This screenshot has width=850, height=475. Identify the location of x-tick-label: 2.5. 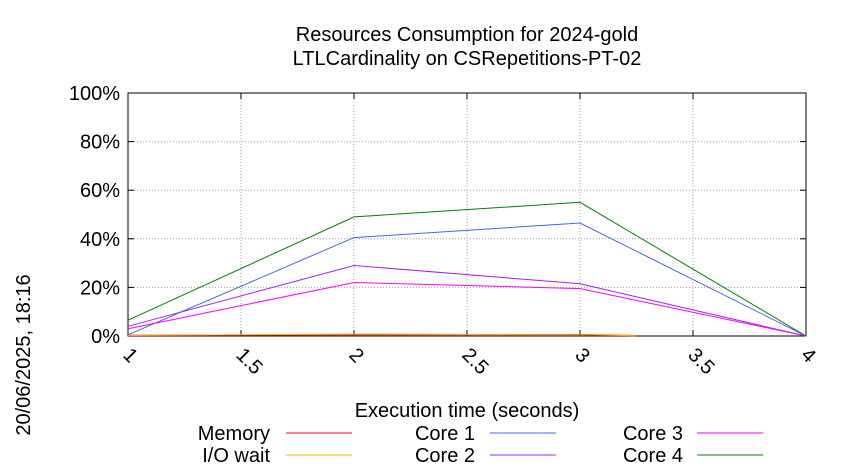
(474, 361).